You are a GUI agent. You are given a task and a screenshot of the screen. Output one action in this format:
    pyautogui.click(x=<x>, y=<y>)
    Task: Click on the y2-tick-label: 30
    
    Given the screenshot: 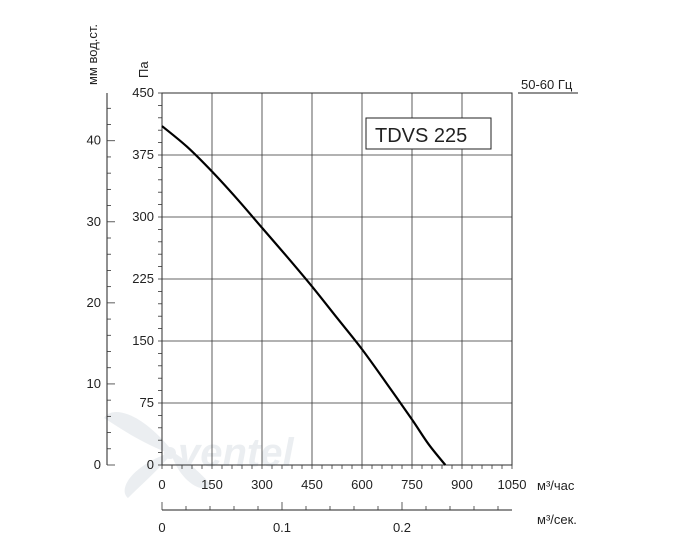 What is the action you would take?
    pyautogui.click(x=94, y=221)
    